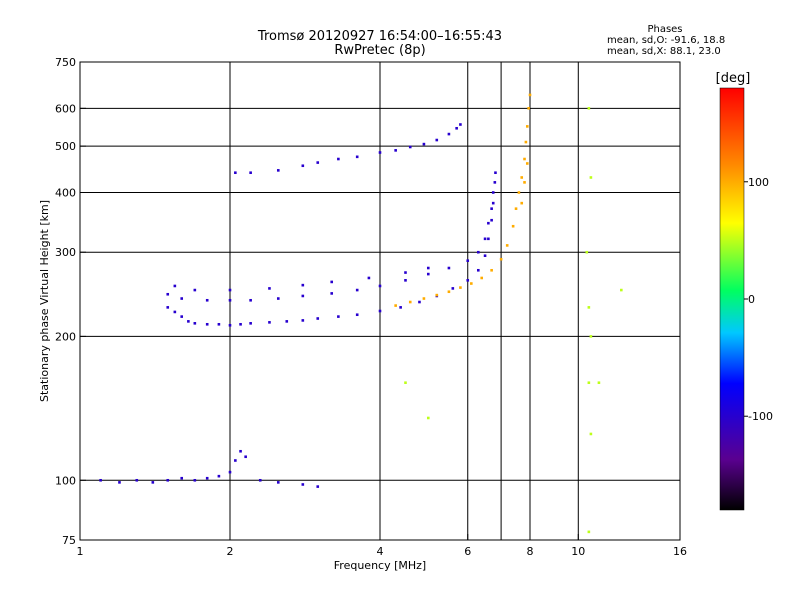 Image resolution: width=800 pixels, height=600 pixels. What do you see at coordinates (65, 62) in the screenshot?
I see `y-tick-label: 750` at bounding box center [65, 62].